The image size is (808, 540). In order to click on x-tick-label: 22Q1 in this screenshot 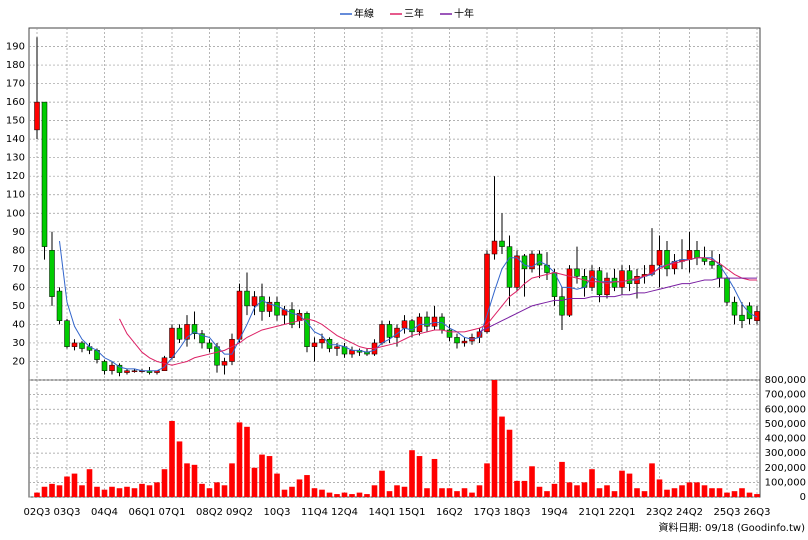, I will do `click(622, 512)`.